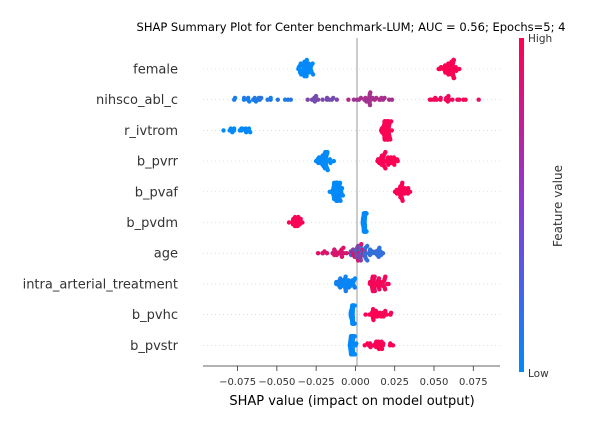  What do you see at coordinates (473, 382) in the screenshot?
I see `x-tick-label: 0.075` at bounding box center [473, 382].